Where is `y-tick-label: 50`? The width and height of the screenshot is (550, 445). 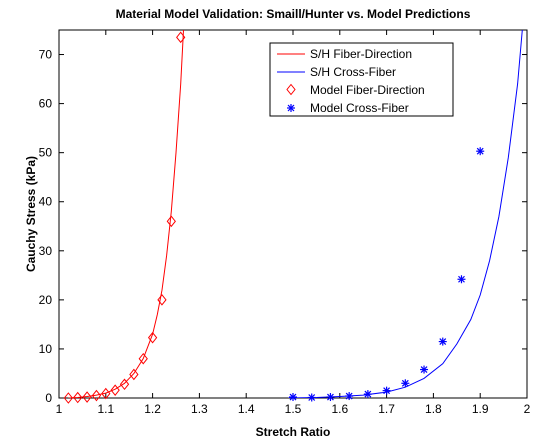 y-tick-label: 50 is located at coordinates (46, 153).